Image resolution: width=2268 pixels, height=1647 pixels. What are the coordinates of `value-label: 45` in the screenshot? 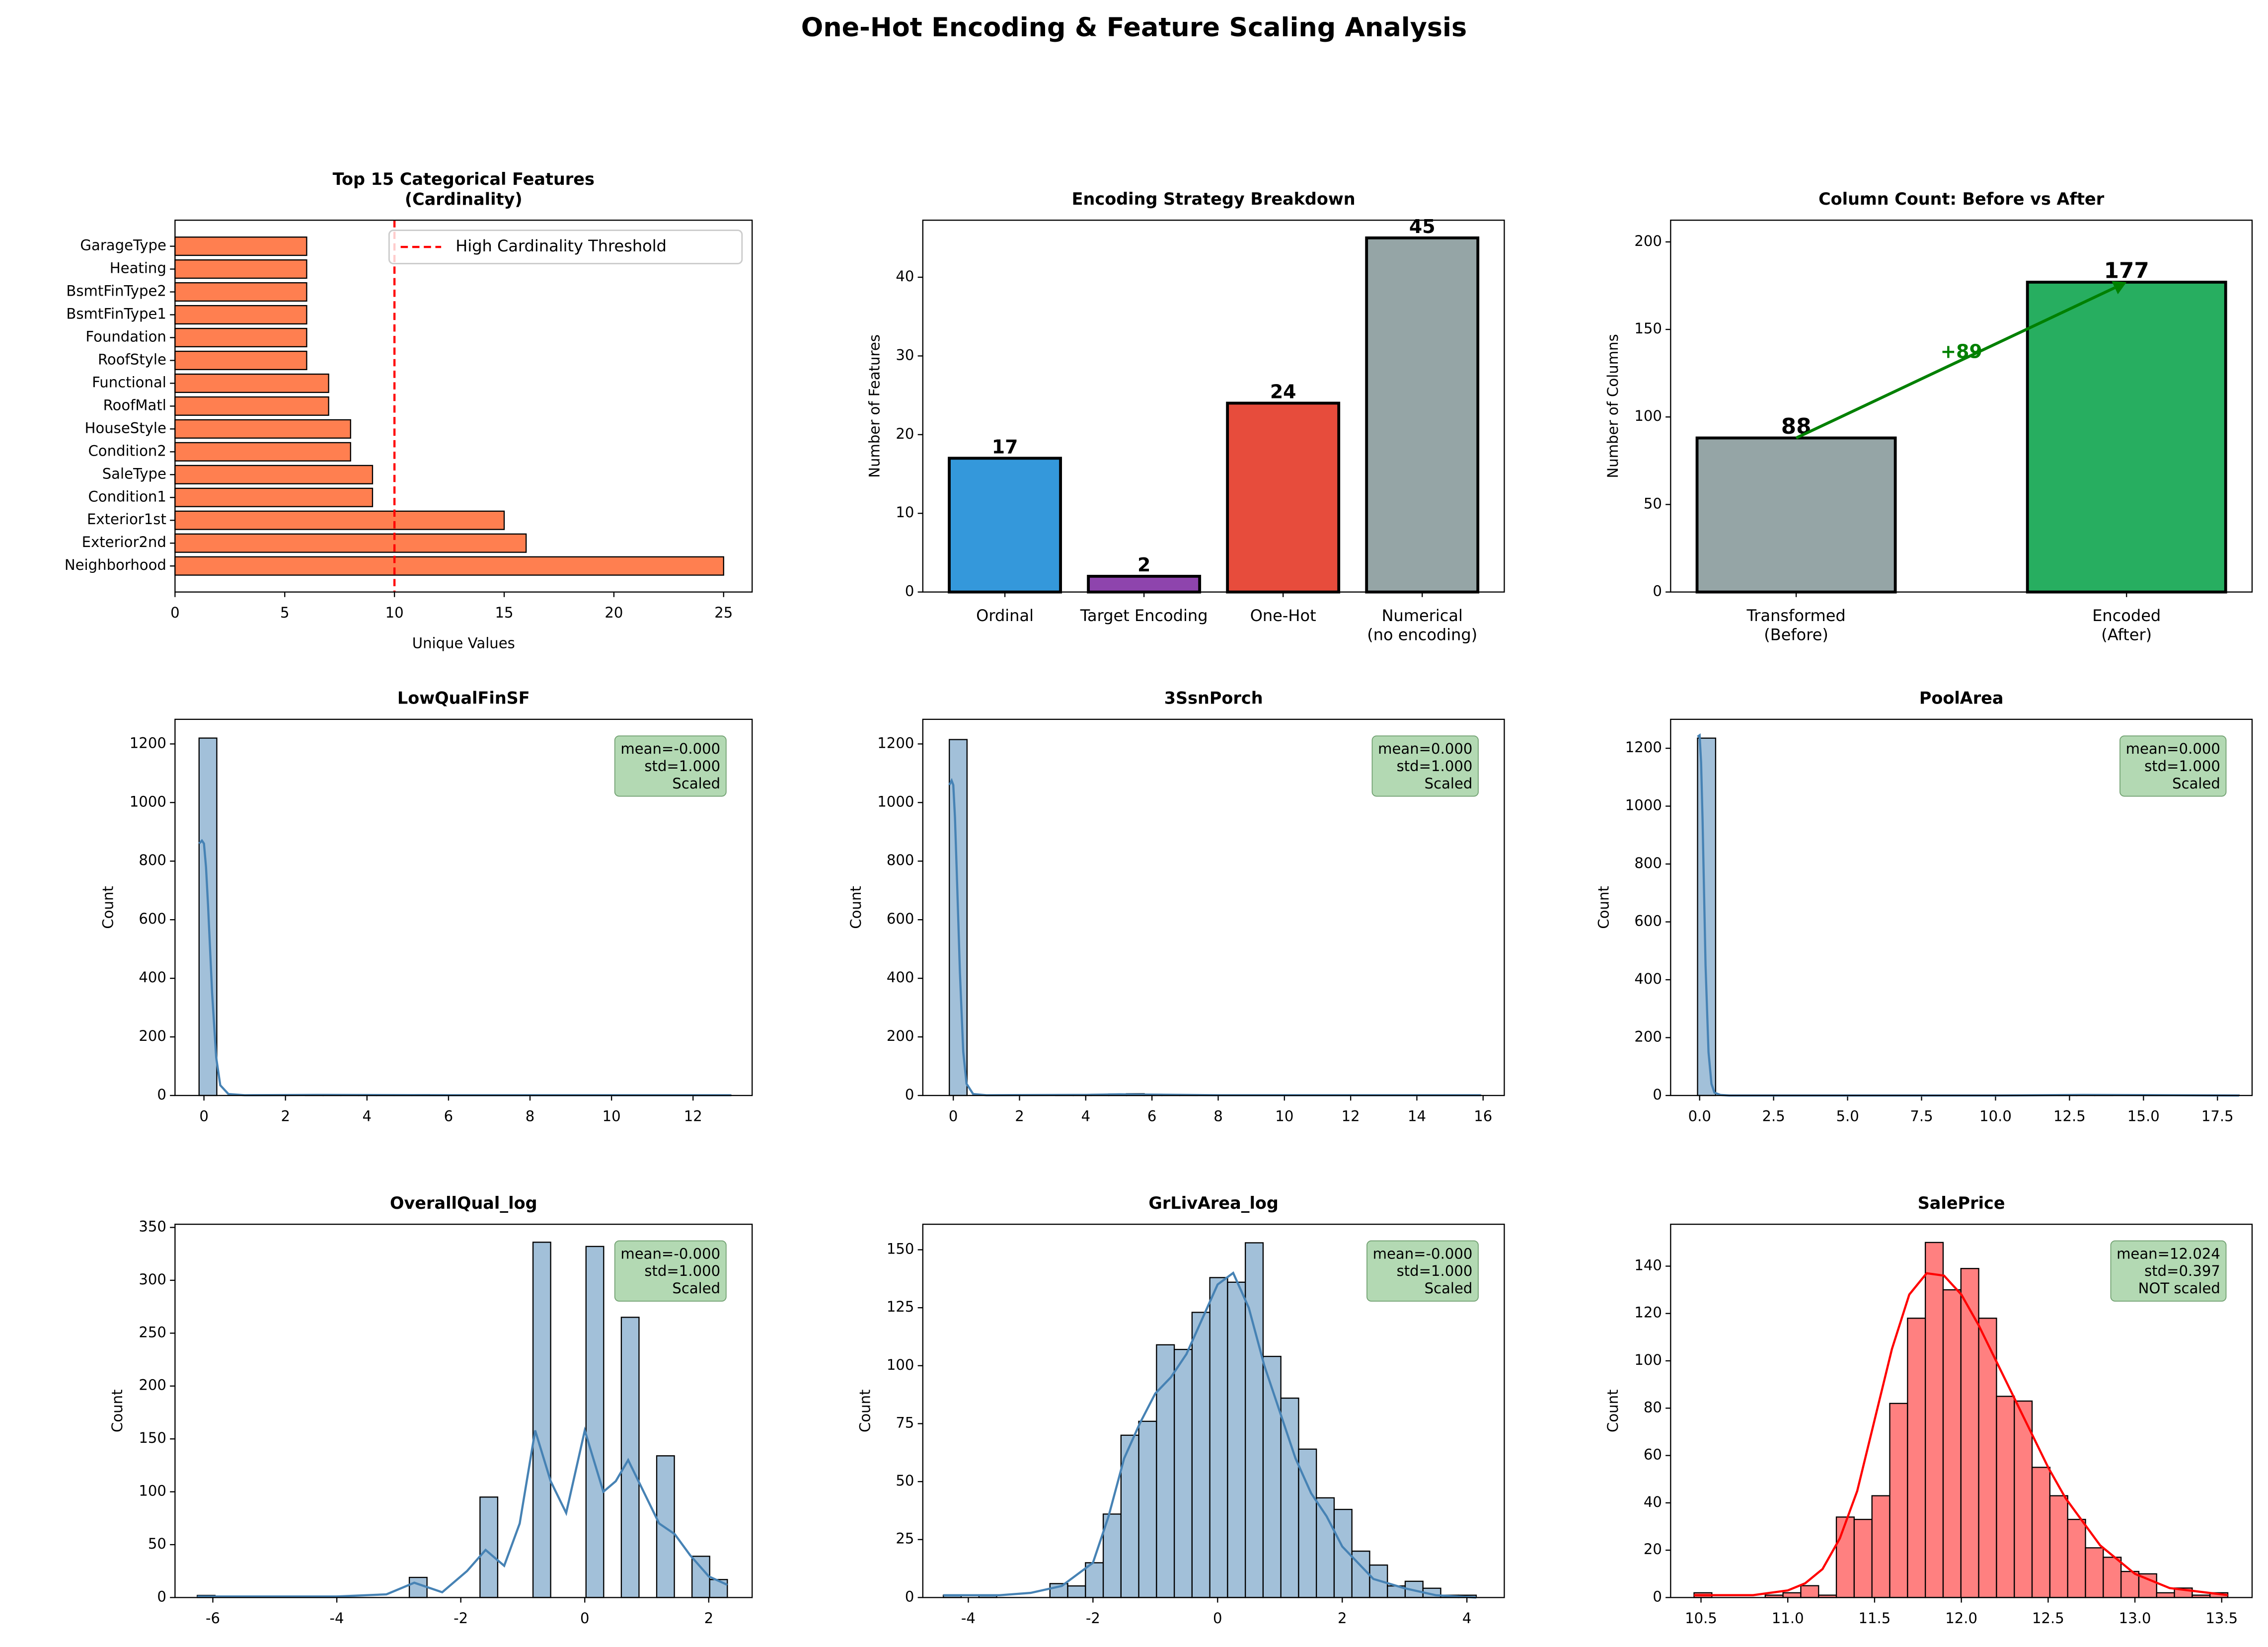 It's located at (1422, 226).